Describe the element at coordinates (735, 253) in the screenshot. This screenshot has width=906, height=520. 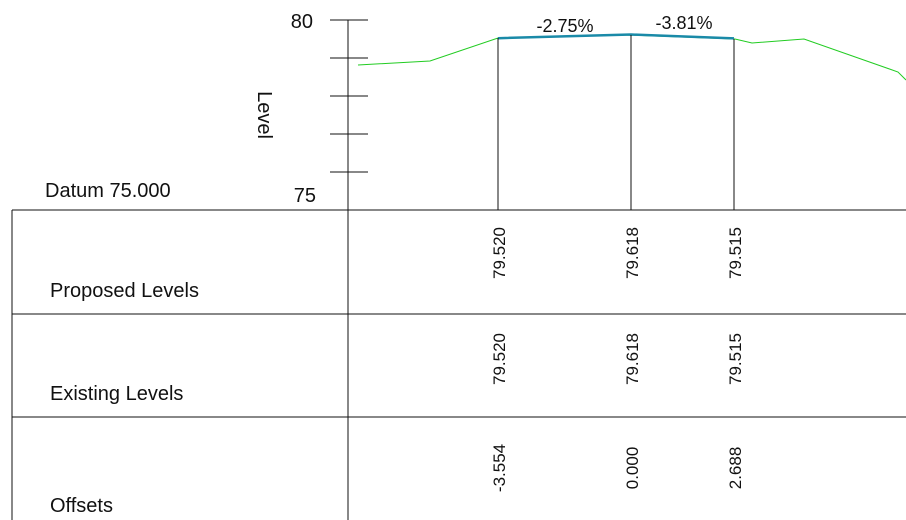
I see `proposed-level-value: 79.515` at that location.